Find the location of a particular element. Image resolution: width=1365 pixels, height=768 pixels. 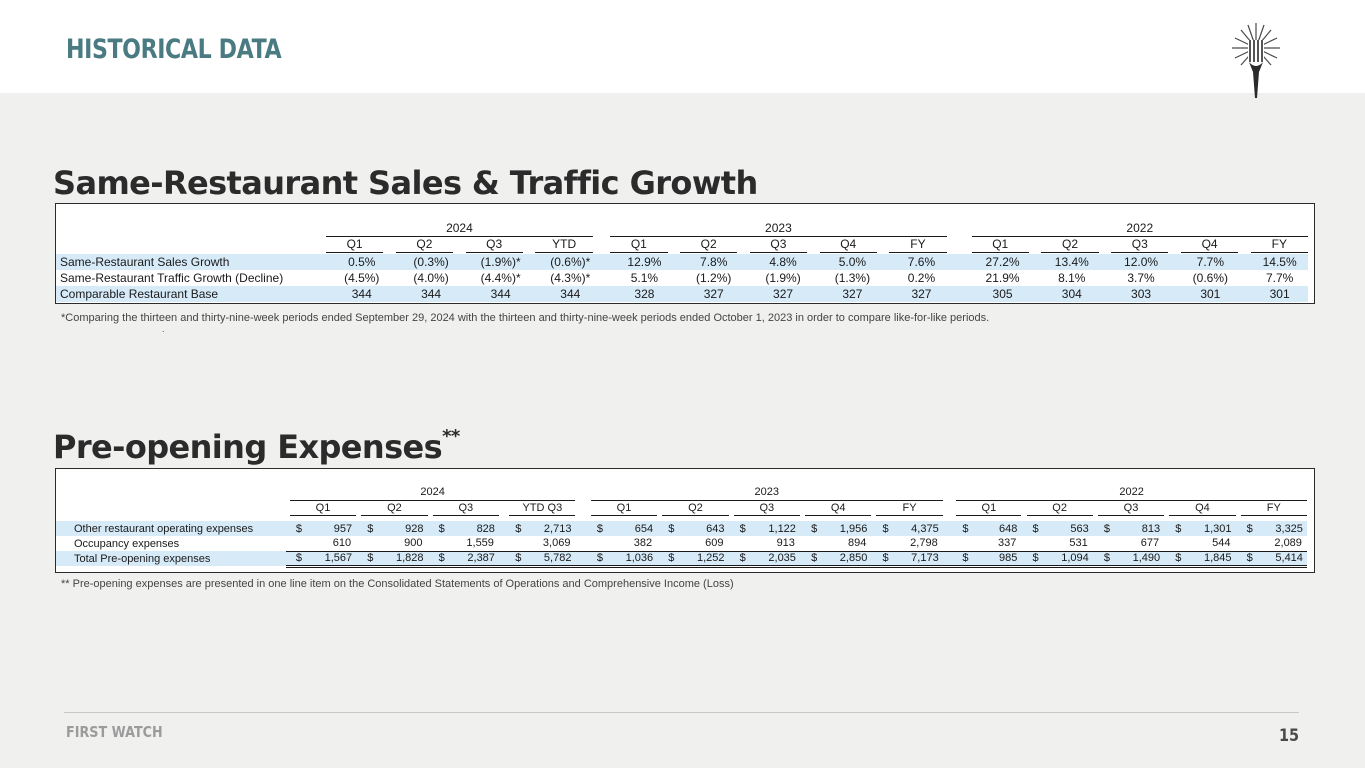

money-cell: $1,956 is located at coordinates (838, 529).